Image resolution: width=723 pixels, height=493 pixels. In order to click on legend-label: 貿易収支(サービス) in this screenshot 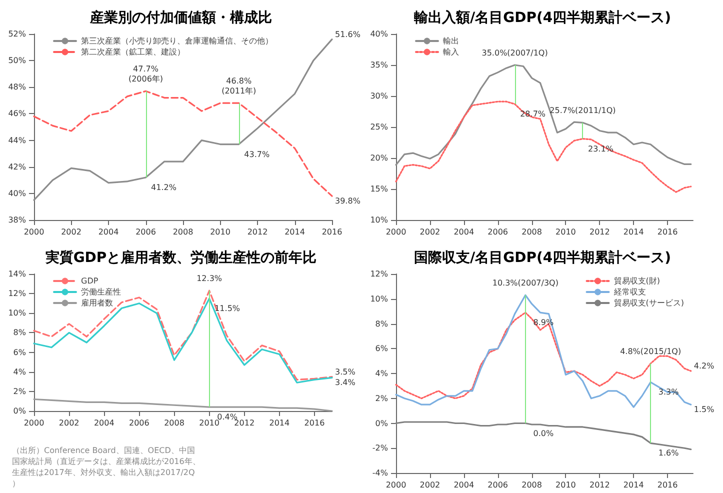, I will do `click(649, 303)`.